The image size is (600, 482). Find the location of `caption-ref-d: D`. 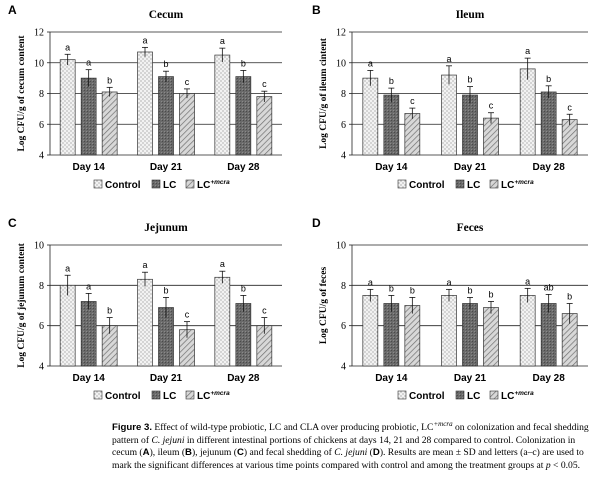

caption-ref-d: D is located at coordinates (376, 453).